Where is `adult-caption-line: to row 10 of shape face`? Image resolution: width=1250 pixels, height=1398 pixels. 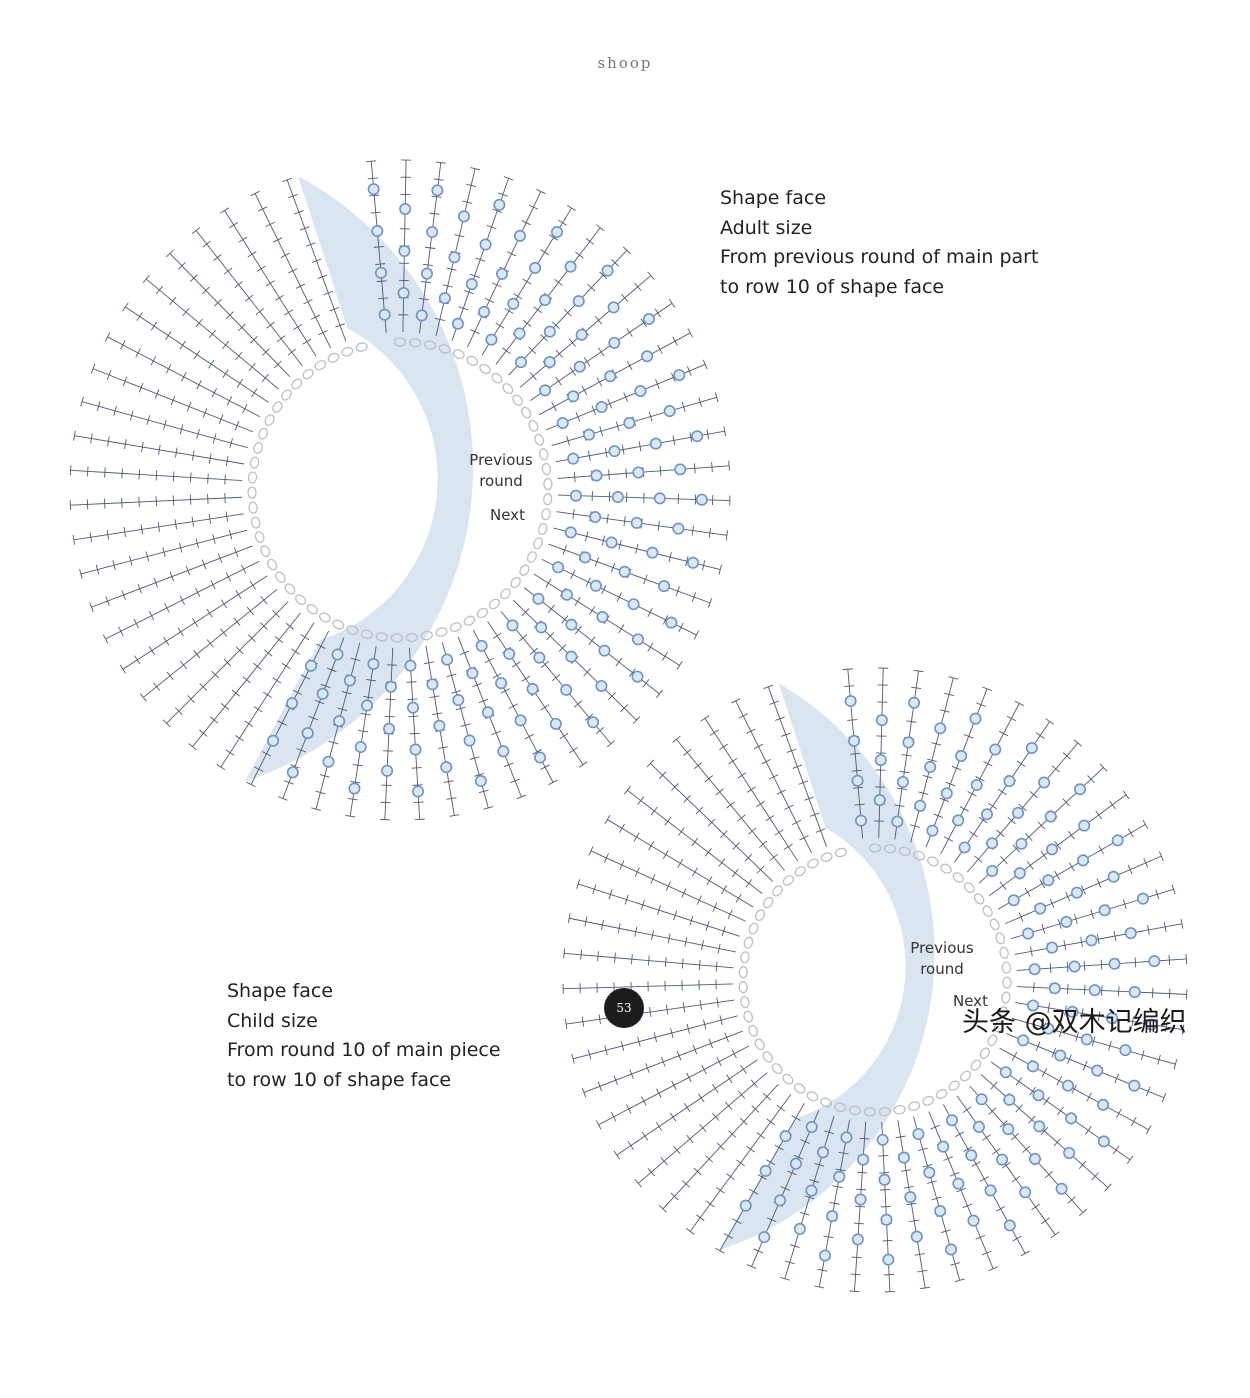 adult-caption-line: to row 10 of shape face is located at coordinates (832, 286).